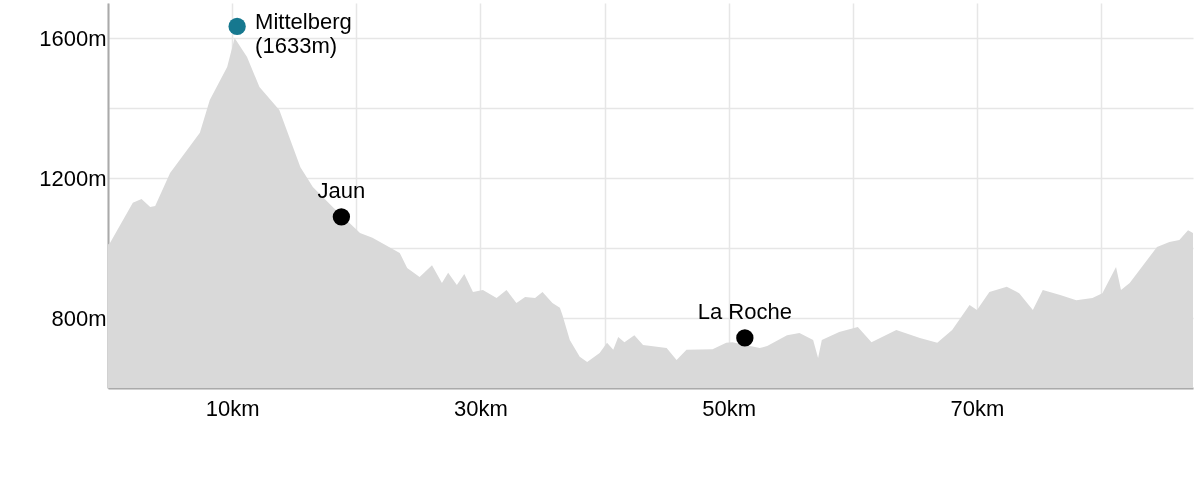  I want to click on y-tick-label: 1200m, so click(73, 178).